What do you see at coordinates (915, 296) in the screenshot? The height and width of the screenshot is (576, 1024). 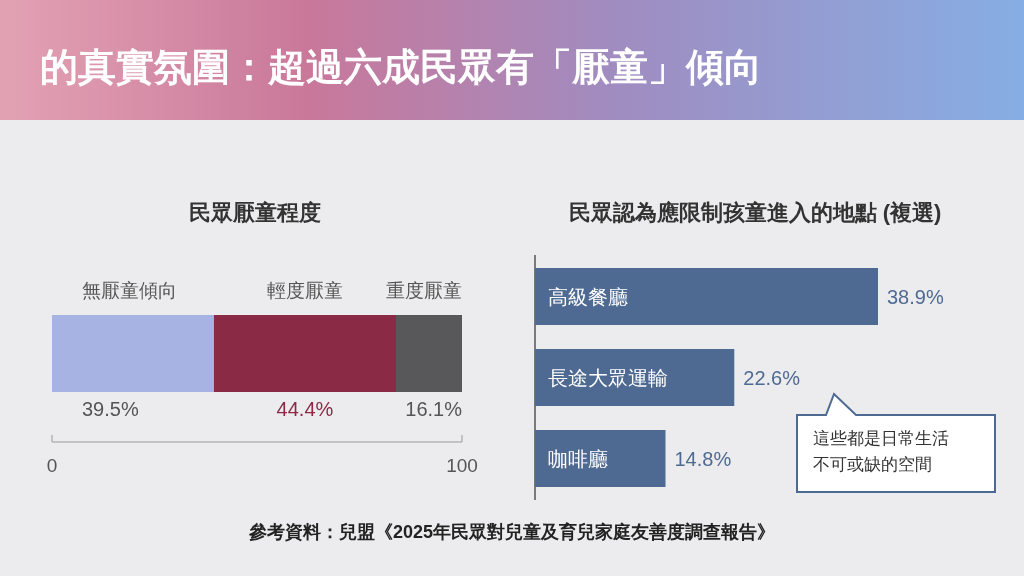 I see `data-label: 38.9%` at bounding box center [915, 296].